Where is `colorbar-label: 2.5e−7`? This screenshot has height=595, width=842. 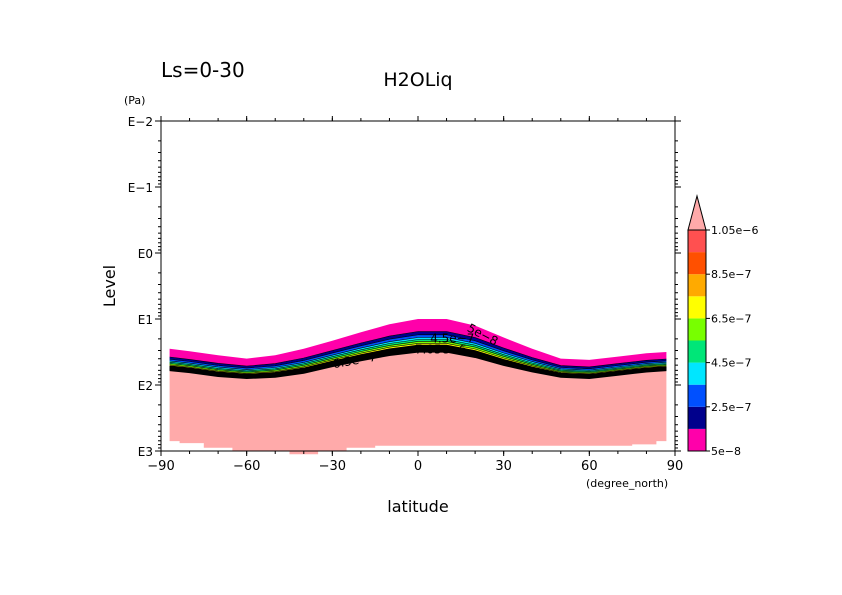
colorbar-label: 2.5e−7 is located at coordinates (731, 407).